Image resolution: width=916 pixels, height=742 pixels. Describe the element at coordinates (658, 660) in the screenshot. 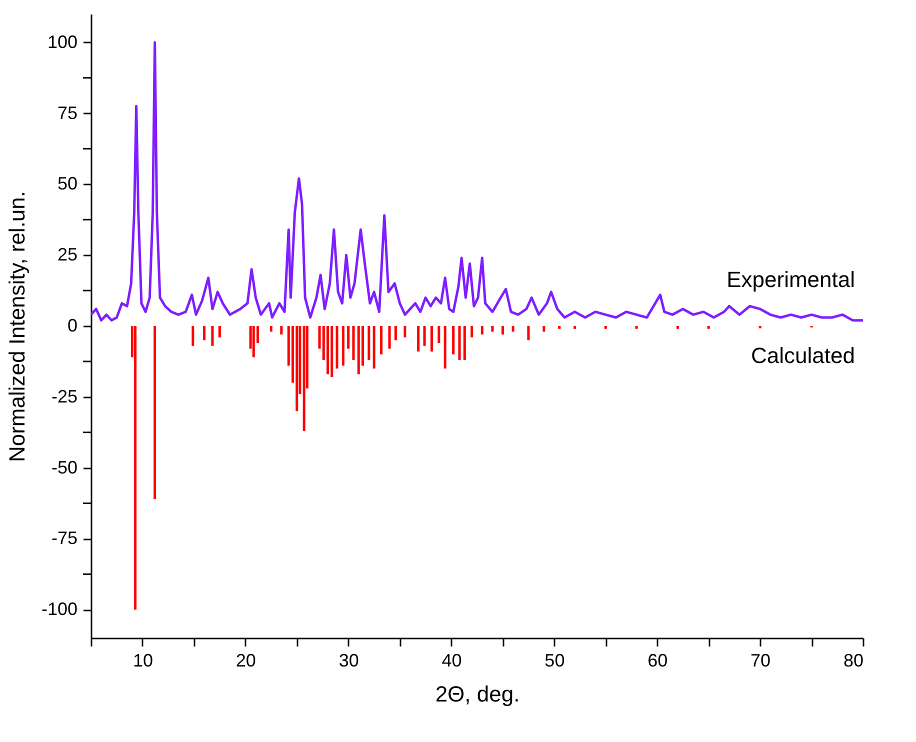

I see `x-tick-label: 60` at that location.